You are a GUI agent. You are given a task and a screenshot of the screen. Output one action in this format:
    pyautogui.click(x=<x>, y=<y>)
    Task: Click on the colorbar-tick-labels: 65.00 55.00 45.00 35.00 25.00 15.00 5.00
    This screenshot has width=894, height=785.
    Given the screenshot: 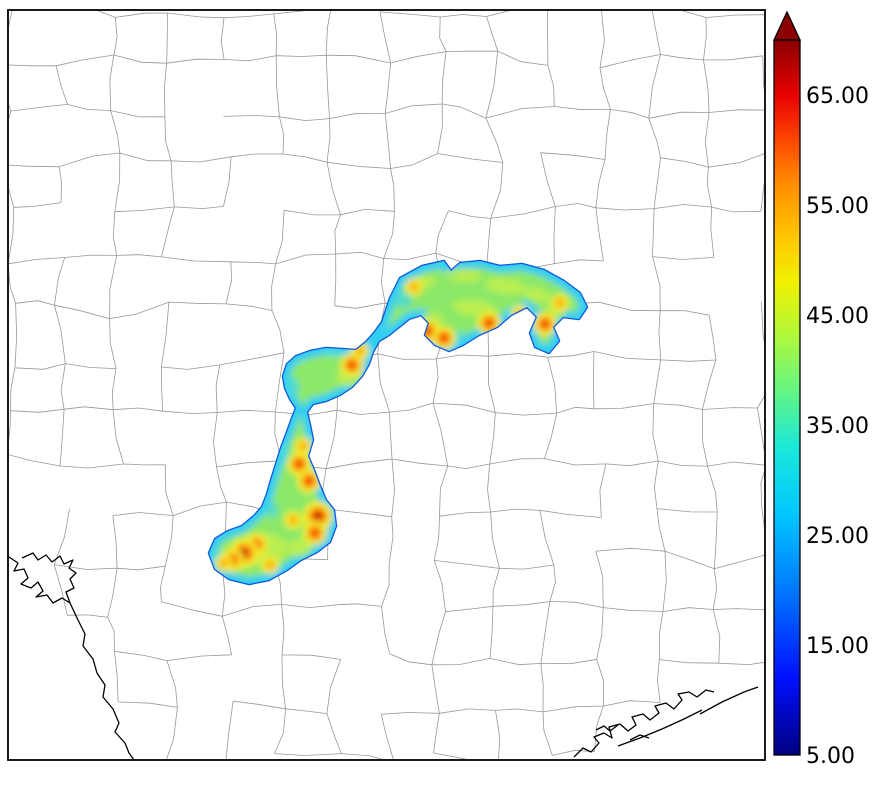 What is the action you would take?
    pyautogui.click(x=837, y=426)
    